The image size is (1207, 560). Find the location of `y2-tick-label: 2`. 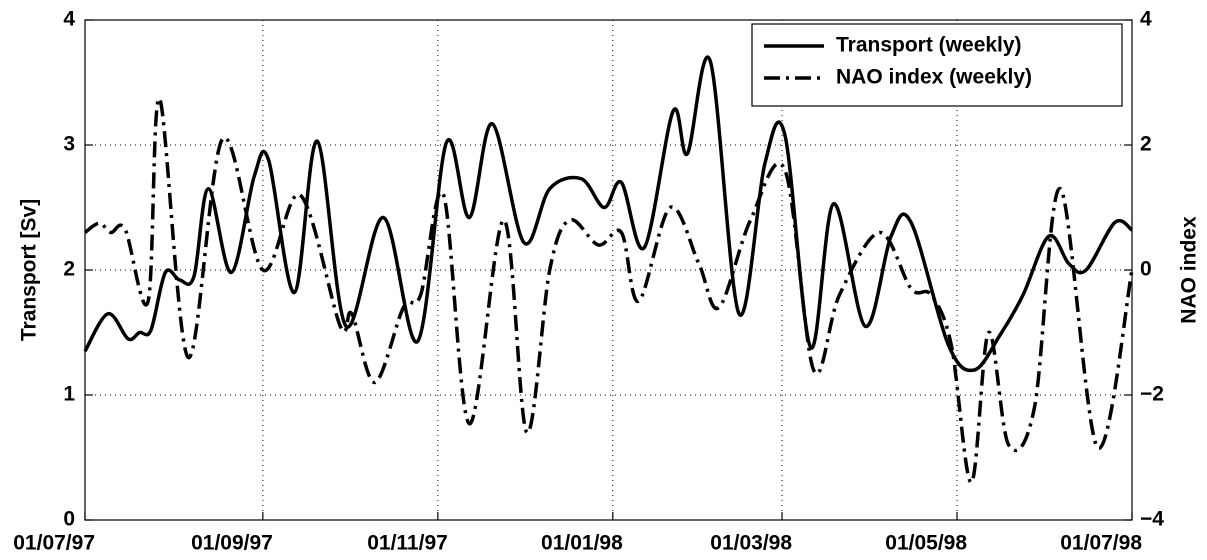

y2-tick-label: 2 is located at coordinates (1146, 144).